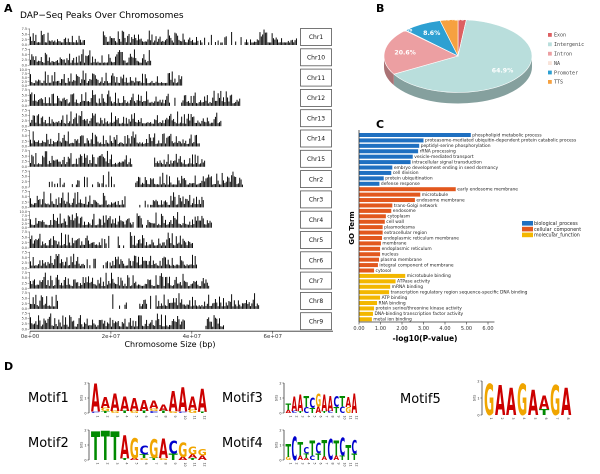 Image resolution: width=600 pixels, height=474 pixels. Describe the element at coordinates (177, 58) in the screenshot. I see `chromosome-track-Chr10: 7.55.02.5 0.0 Chr10` at that location.